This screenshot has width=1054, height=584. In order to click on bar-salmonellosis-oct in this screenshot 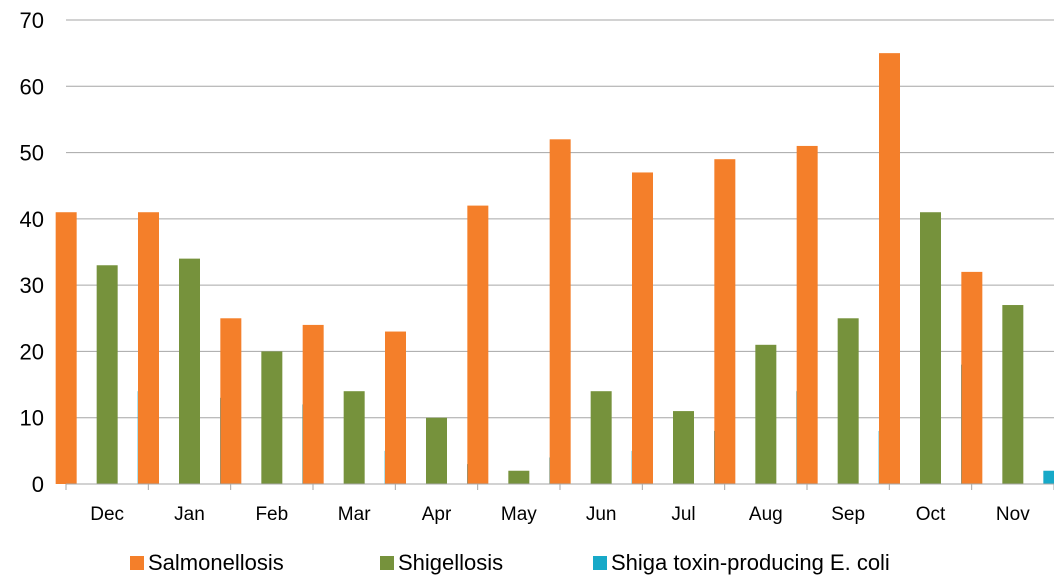, I will do `click(889, 269)`.